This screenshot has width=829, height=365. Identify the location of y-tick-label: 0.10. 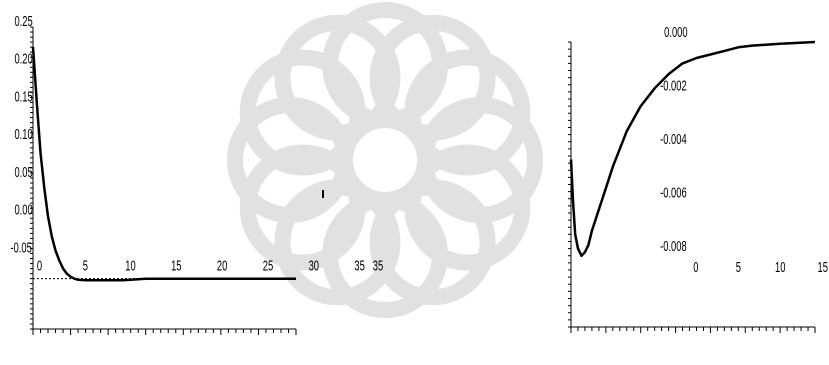
(23, 134).